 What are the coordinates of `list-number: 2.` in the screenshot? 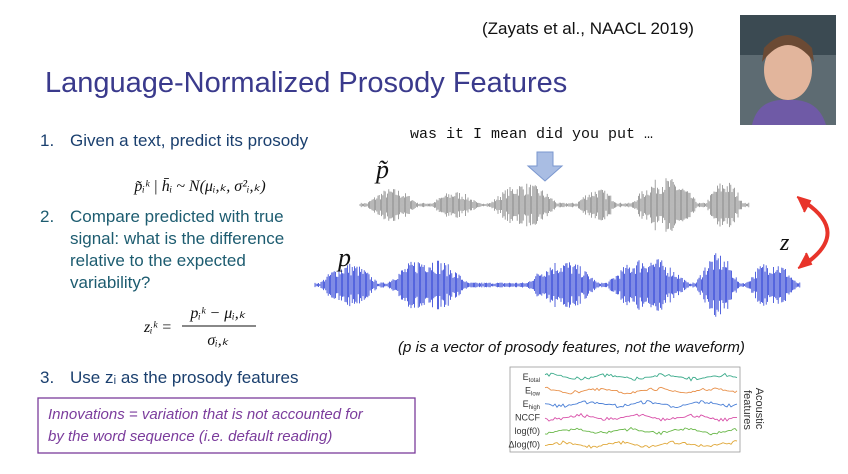 It's located at (47, 216).